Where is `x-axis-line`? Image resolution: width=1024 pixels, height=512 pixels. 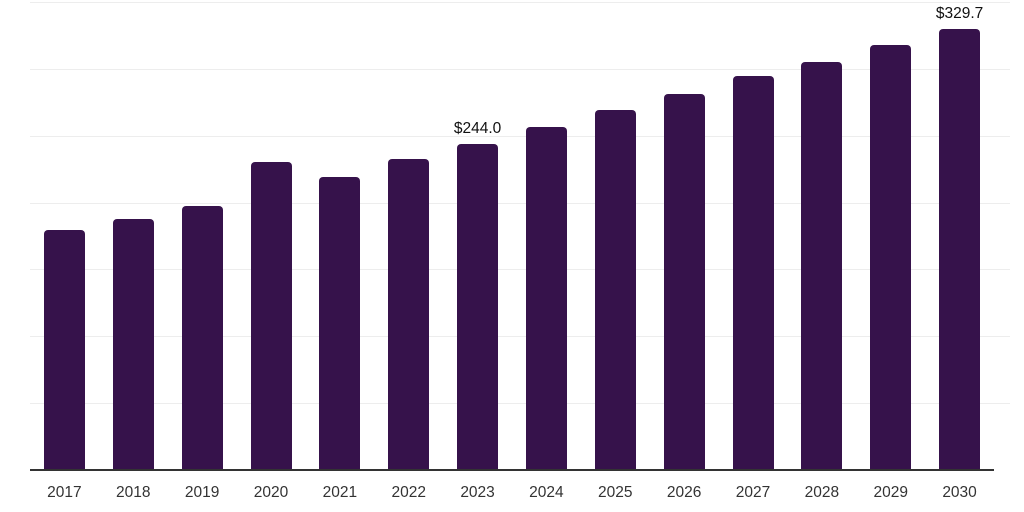
x-axis-line is located at coordinates (512, 470).